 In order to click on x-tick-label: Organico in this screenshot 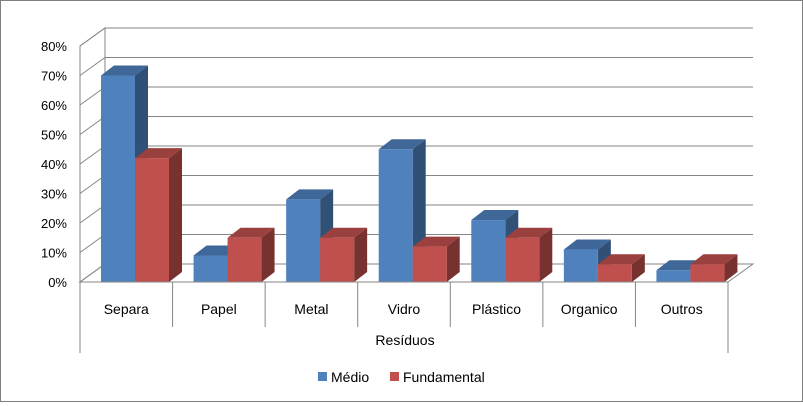, I will do `click(589, 309)`.